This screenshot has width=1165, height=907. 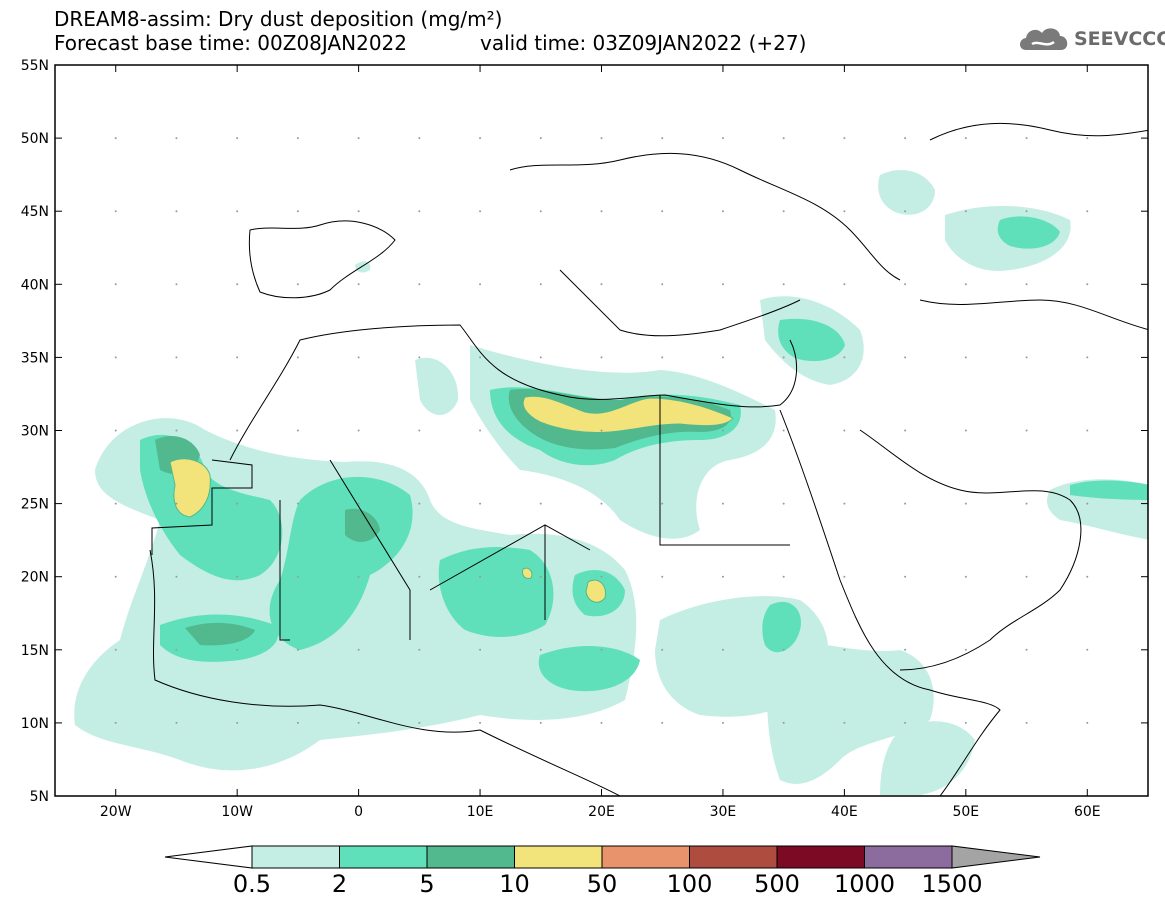 What do you see at coordinates (116, 812) in the screenshot?
I see `lon-label: 20W` at bounding box center [116, 812].